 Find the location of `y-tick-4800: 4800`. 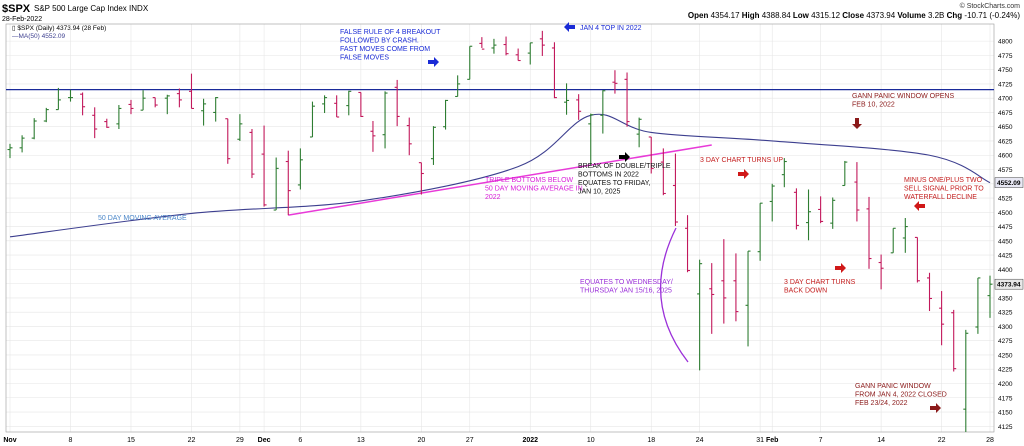

y-tick-4800: 4800 is located at coordinates (1005, 42).